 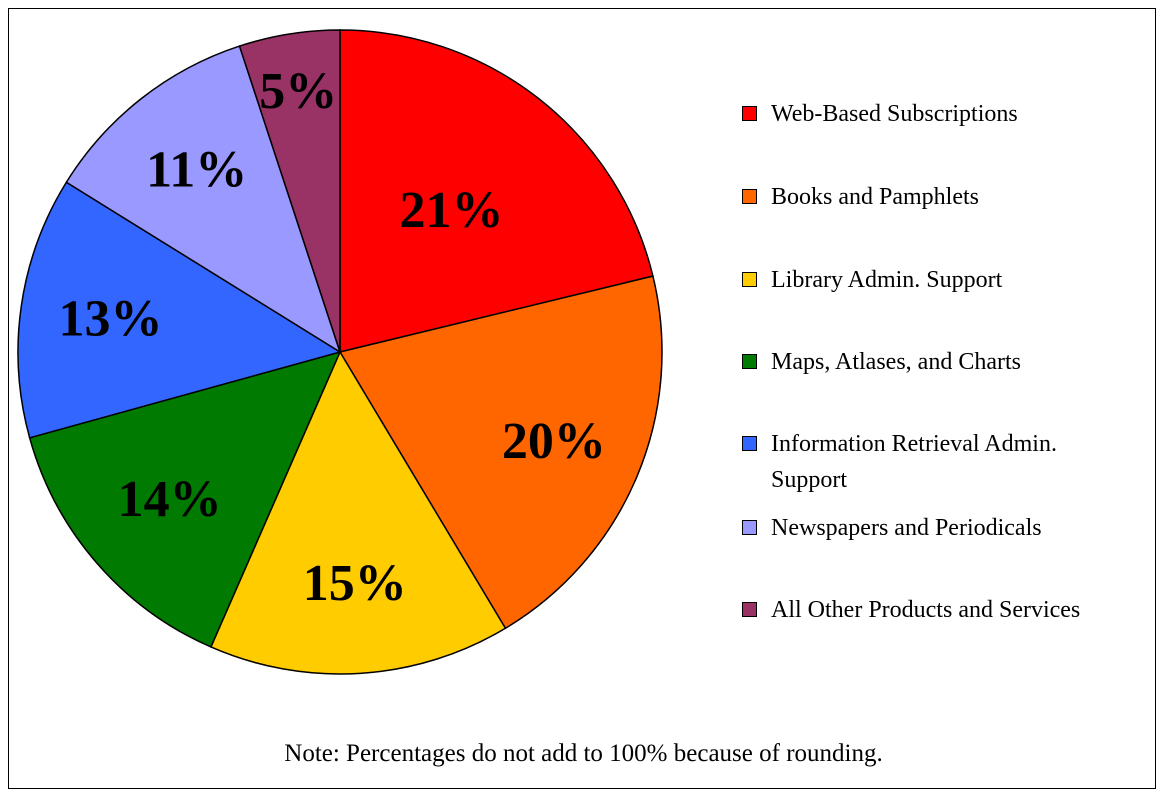 What do you see at coordinates (298, 91) in the screenshot?
I see `pie-slice-label-7: 5%` at bounding box center [298, 91].